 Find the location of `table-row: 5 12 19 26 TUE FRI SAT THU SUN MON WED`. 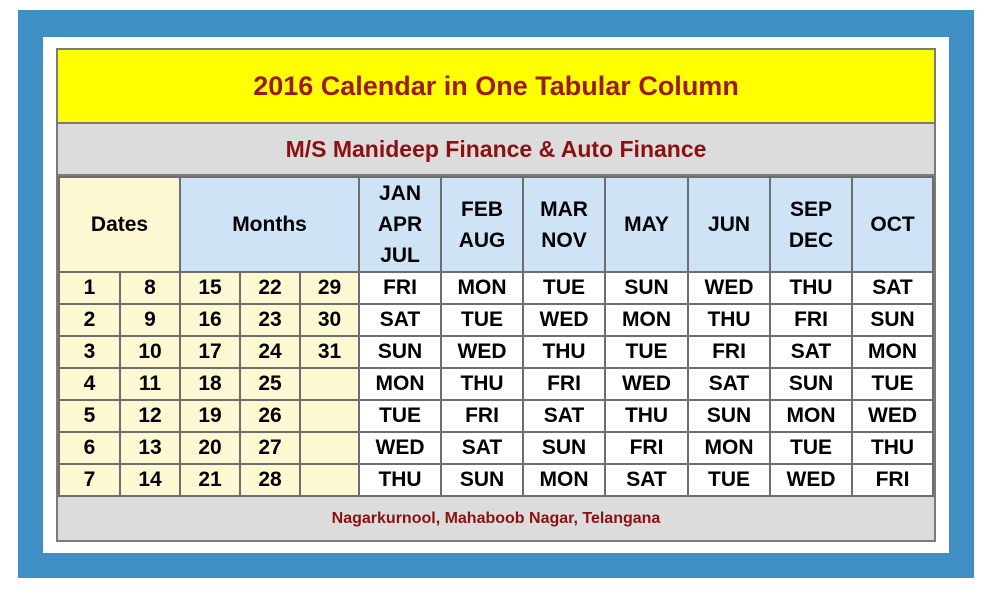

table-row: 5 12 19 26 TUE FRI SAT THU SUN MON WED is located at coordinates (496, 416).